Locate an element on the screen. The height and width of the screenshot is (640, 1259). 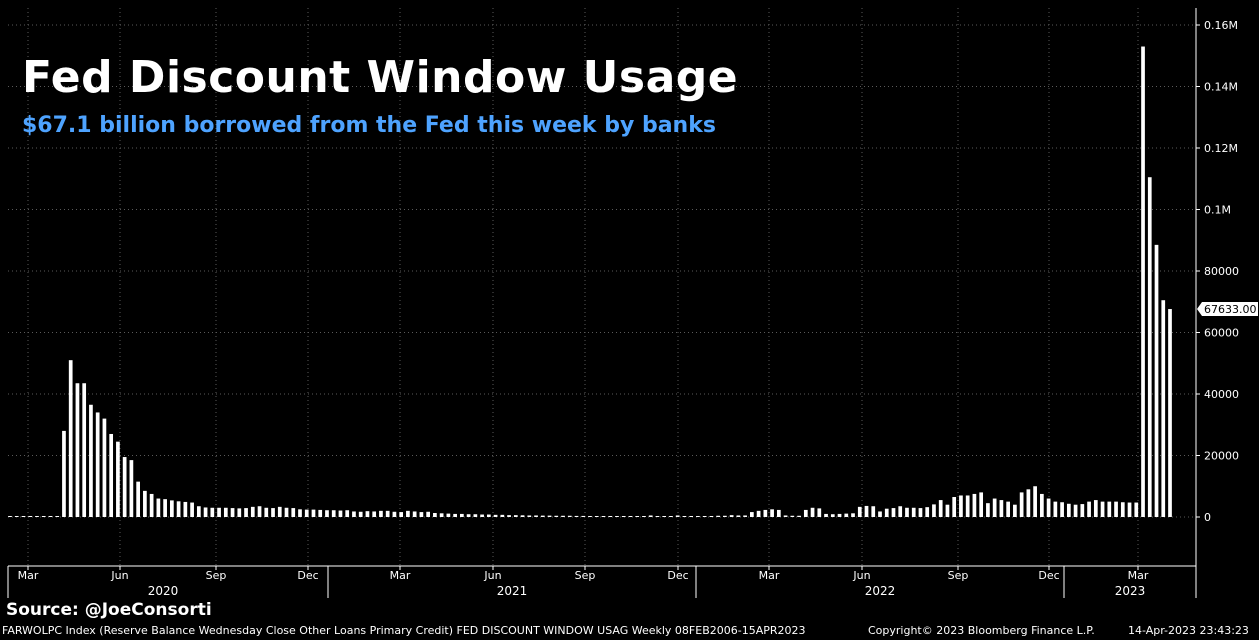
year-label: 2023 is located at coordinates (1130, 591).